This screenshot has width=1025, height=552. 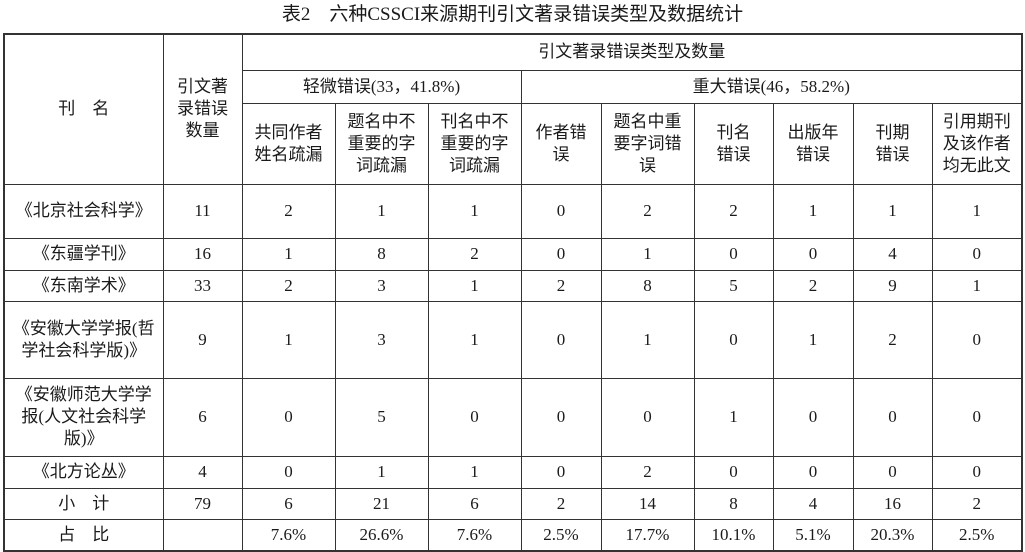 What do you see at coordinates (288, 143) in the screenshot?
I see `header-column: 共同作者姓名疏漏` at bounding box center [288, 143].